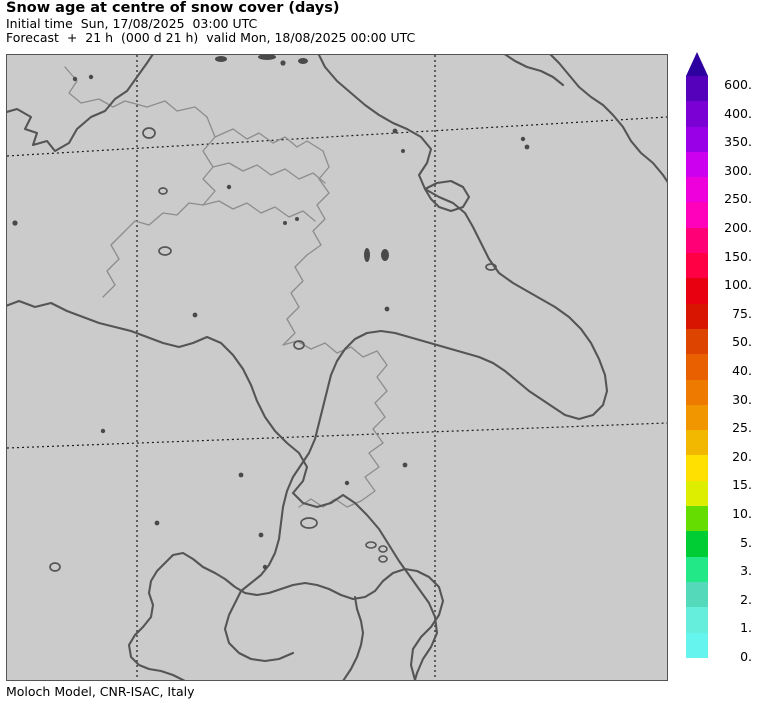 The height and width of the screenshot is (707, 760). I want to click on initial-time-line: Initial time Sun, 17/08/2025 03:00 UTC, so click(132, 23).